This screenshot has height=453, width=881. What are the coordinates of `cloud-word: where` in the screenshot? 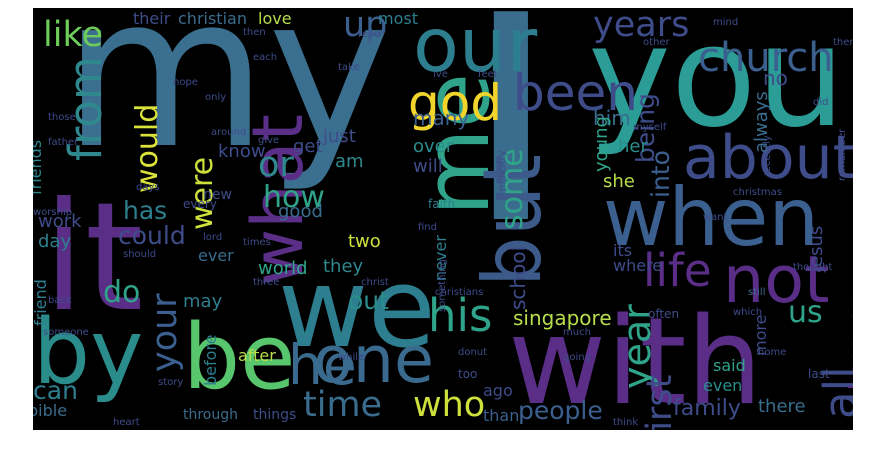 It's located at (638, 265).